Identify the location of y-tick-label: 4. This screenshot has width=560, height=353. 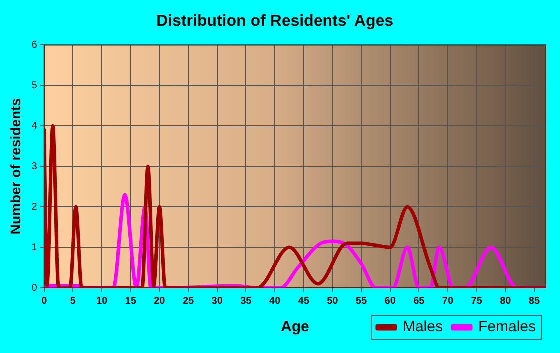
(35, 126).